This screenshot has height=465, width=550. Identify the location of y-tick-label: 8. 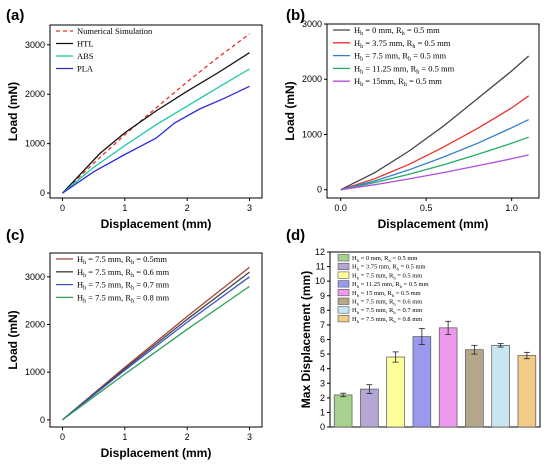
(322, 310).